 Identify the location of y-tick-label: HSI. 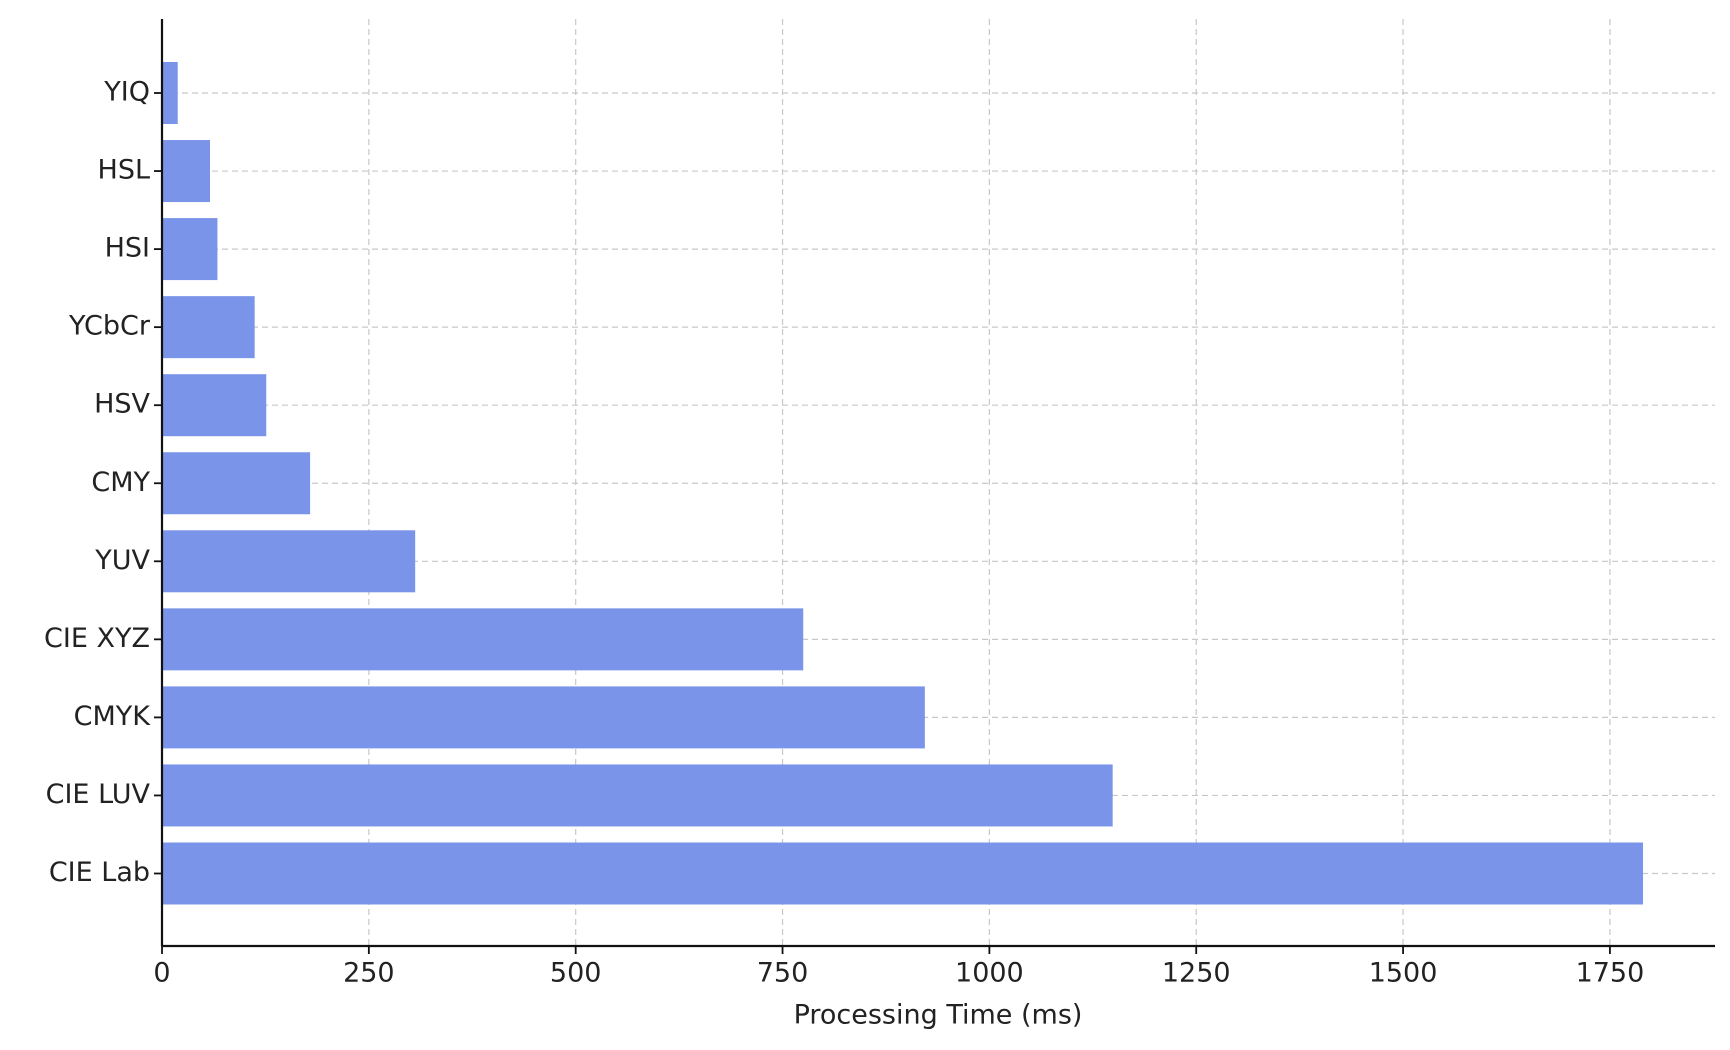
(127, 248).